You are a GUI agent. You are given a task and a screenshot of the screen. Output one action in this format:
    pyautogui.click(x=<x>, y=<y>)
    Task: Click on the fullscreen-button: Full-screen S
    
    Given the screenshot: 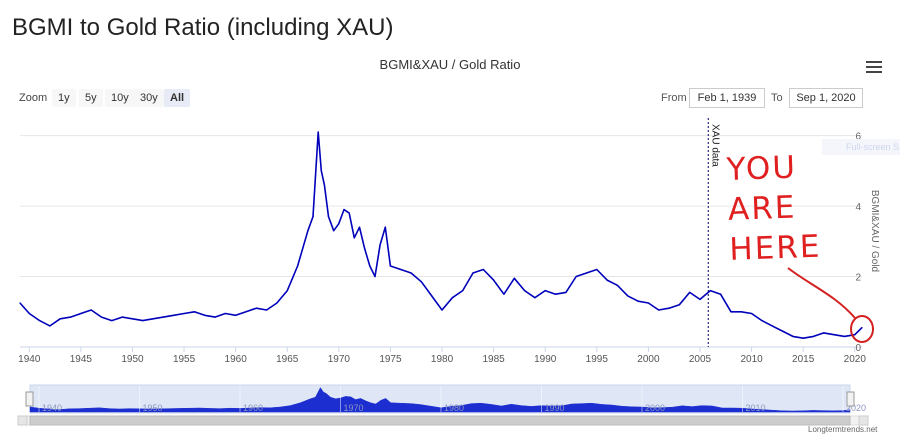 What is the action you would take?
    pyautogui.click(x=861, y=147)
    